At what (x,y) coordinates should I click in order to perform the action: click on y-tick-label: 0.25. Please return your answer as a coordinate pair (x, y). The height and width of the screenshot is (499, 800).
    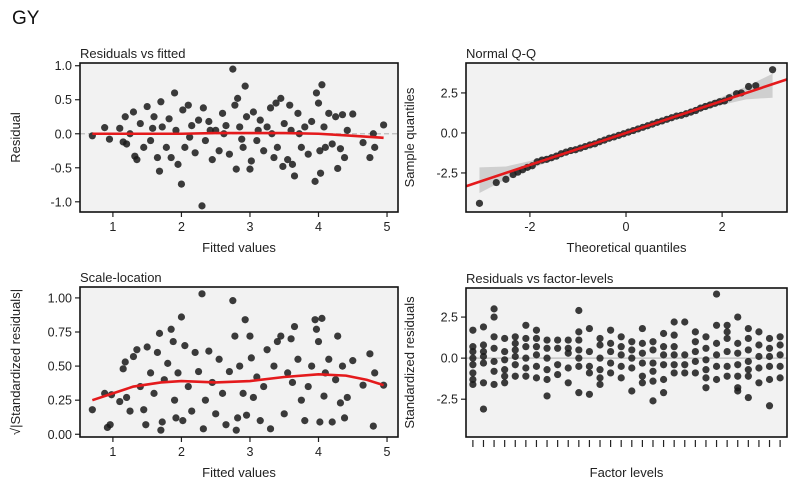
    Looking at the image, I should click on (60, 401).